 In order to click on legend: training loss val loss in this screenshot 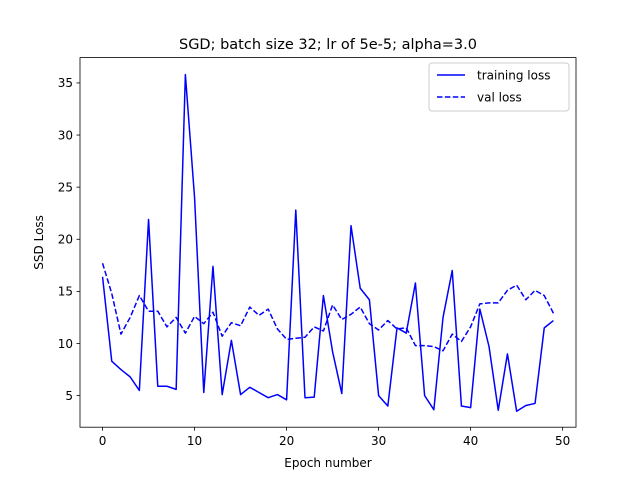, I will do `click(499, 87)`.